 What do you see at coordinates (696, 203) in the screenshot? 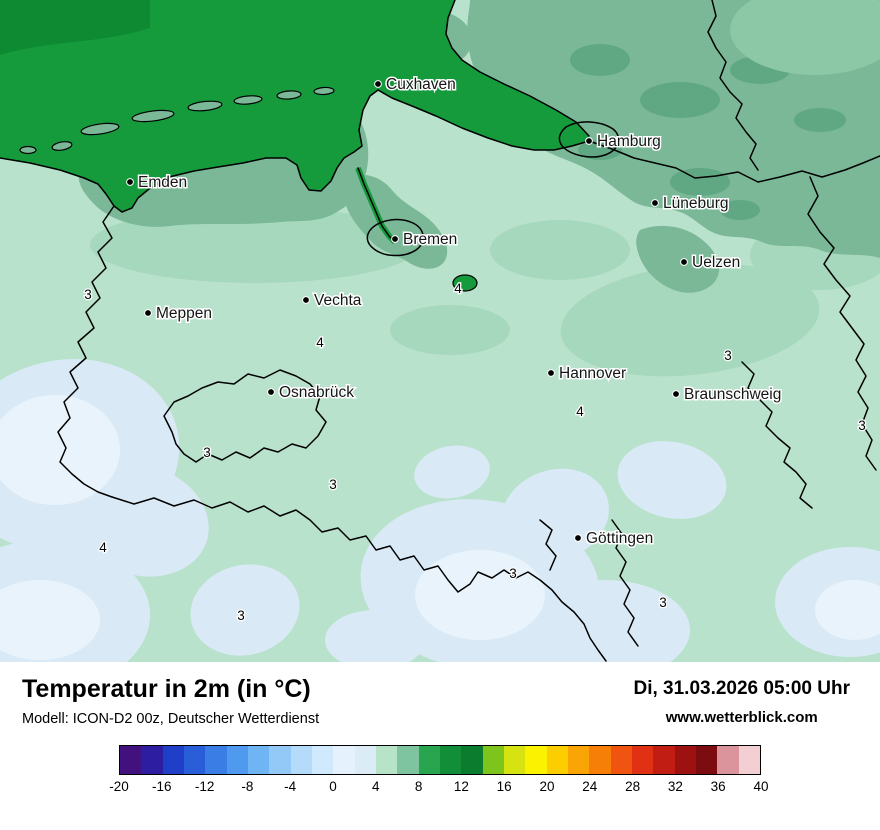
I see `city-label: Lüneburg` at bounding box center [696, 203].